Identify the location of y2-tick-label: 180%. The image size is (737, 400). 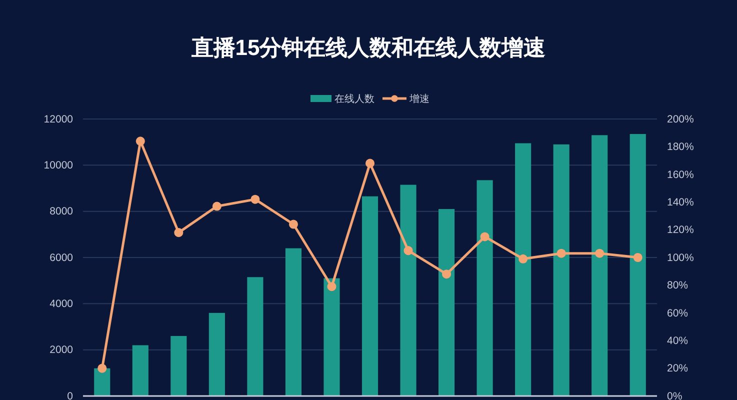
(680, 147).